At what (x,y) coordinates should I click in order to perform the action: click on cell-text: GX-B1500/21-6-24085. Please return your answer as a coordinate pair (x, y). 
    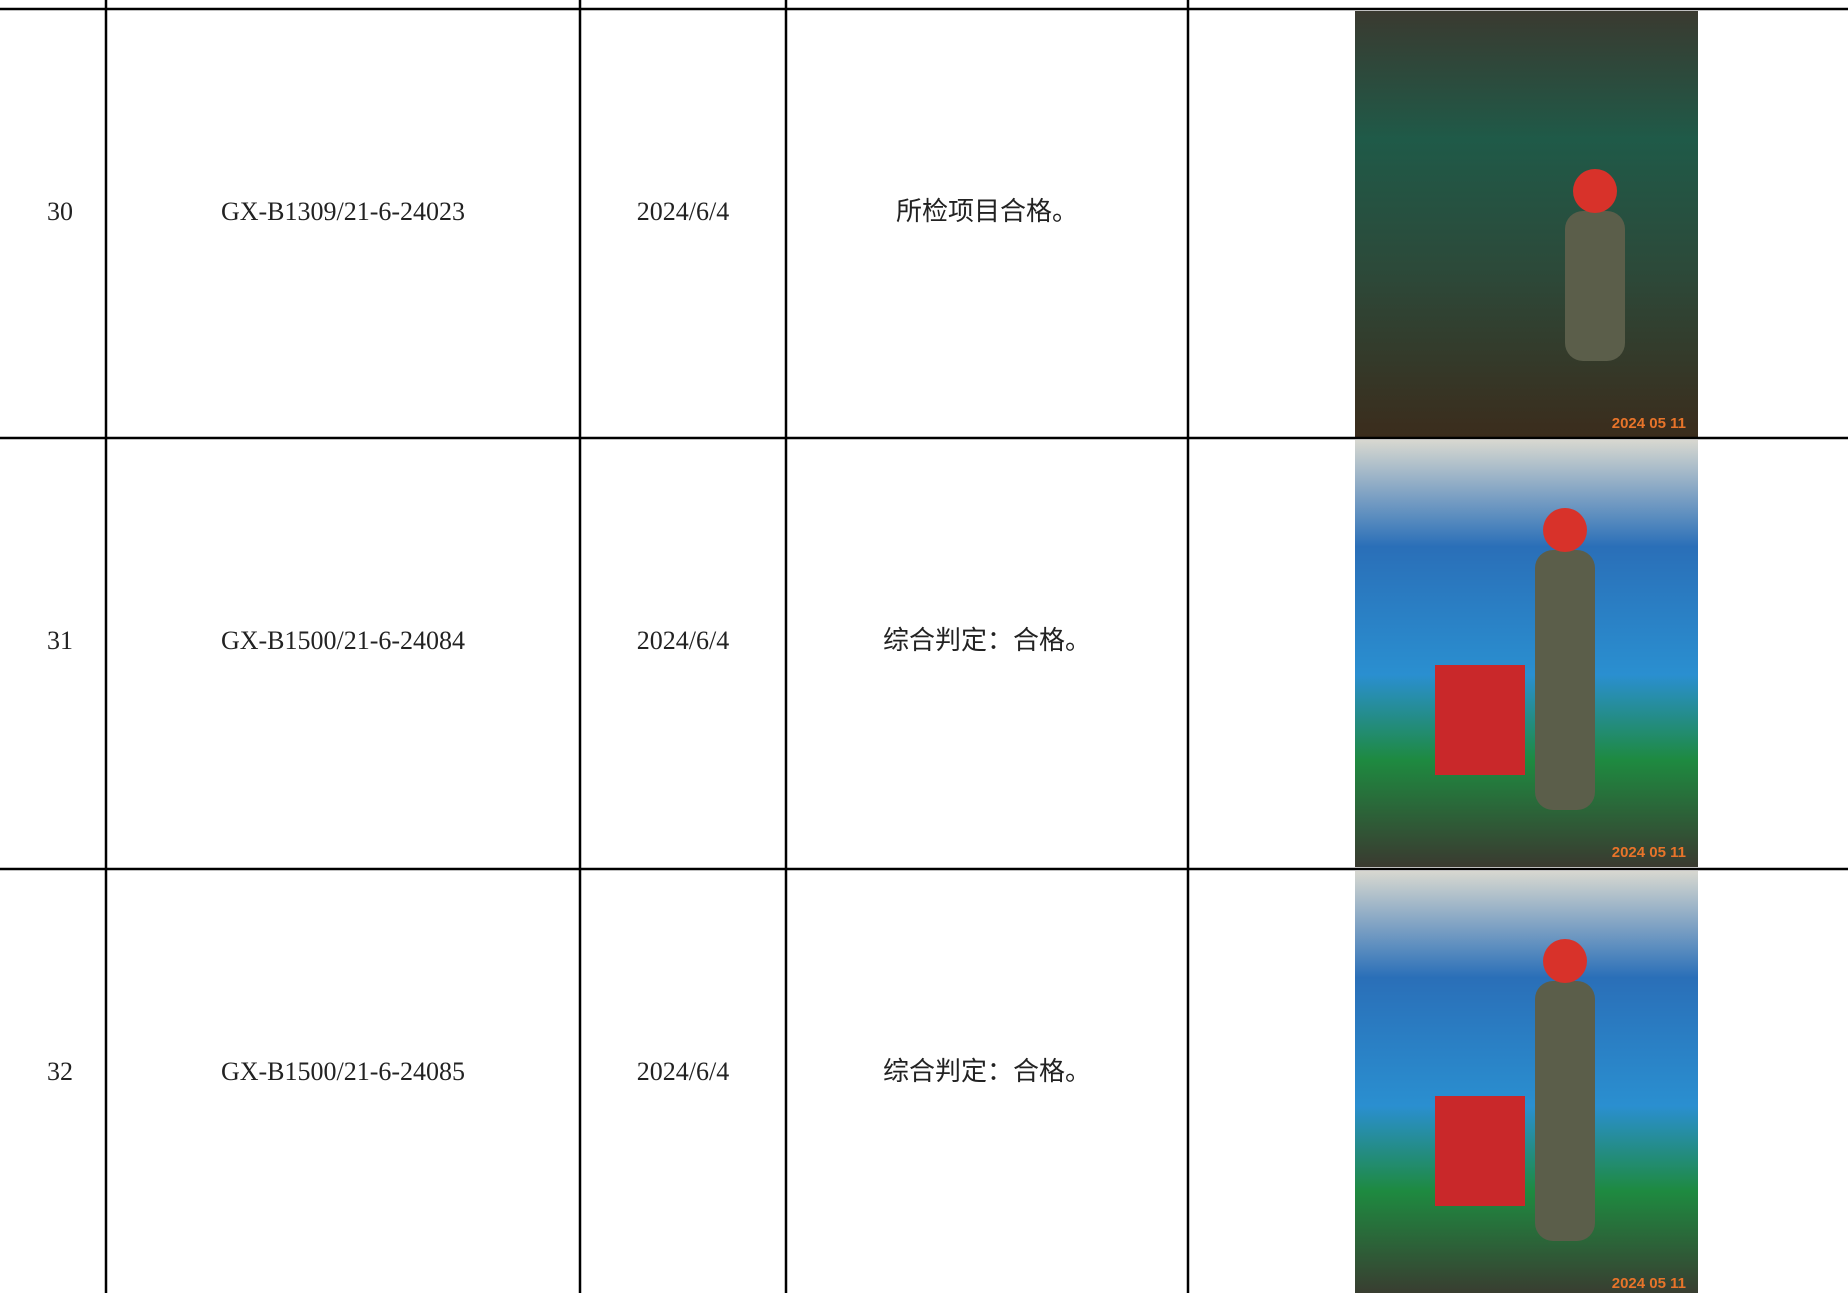
    Looking at the image, I should click on (343, 1071).